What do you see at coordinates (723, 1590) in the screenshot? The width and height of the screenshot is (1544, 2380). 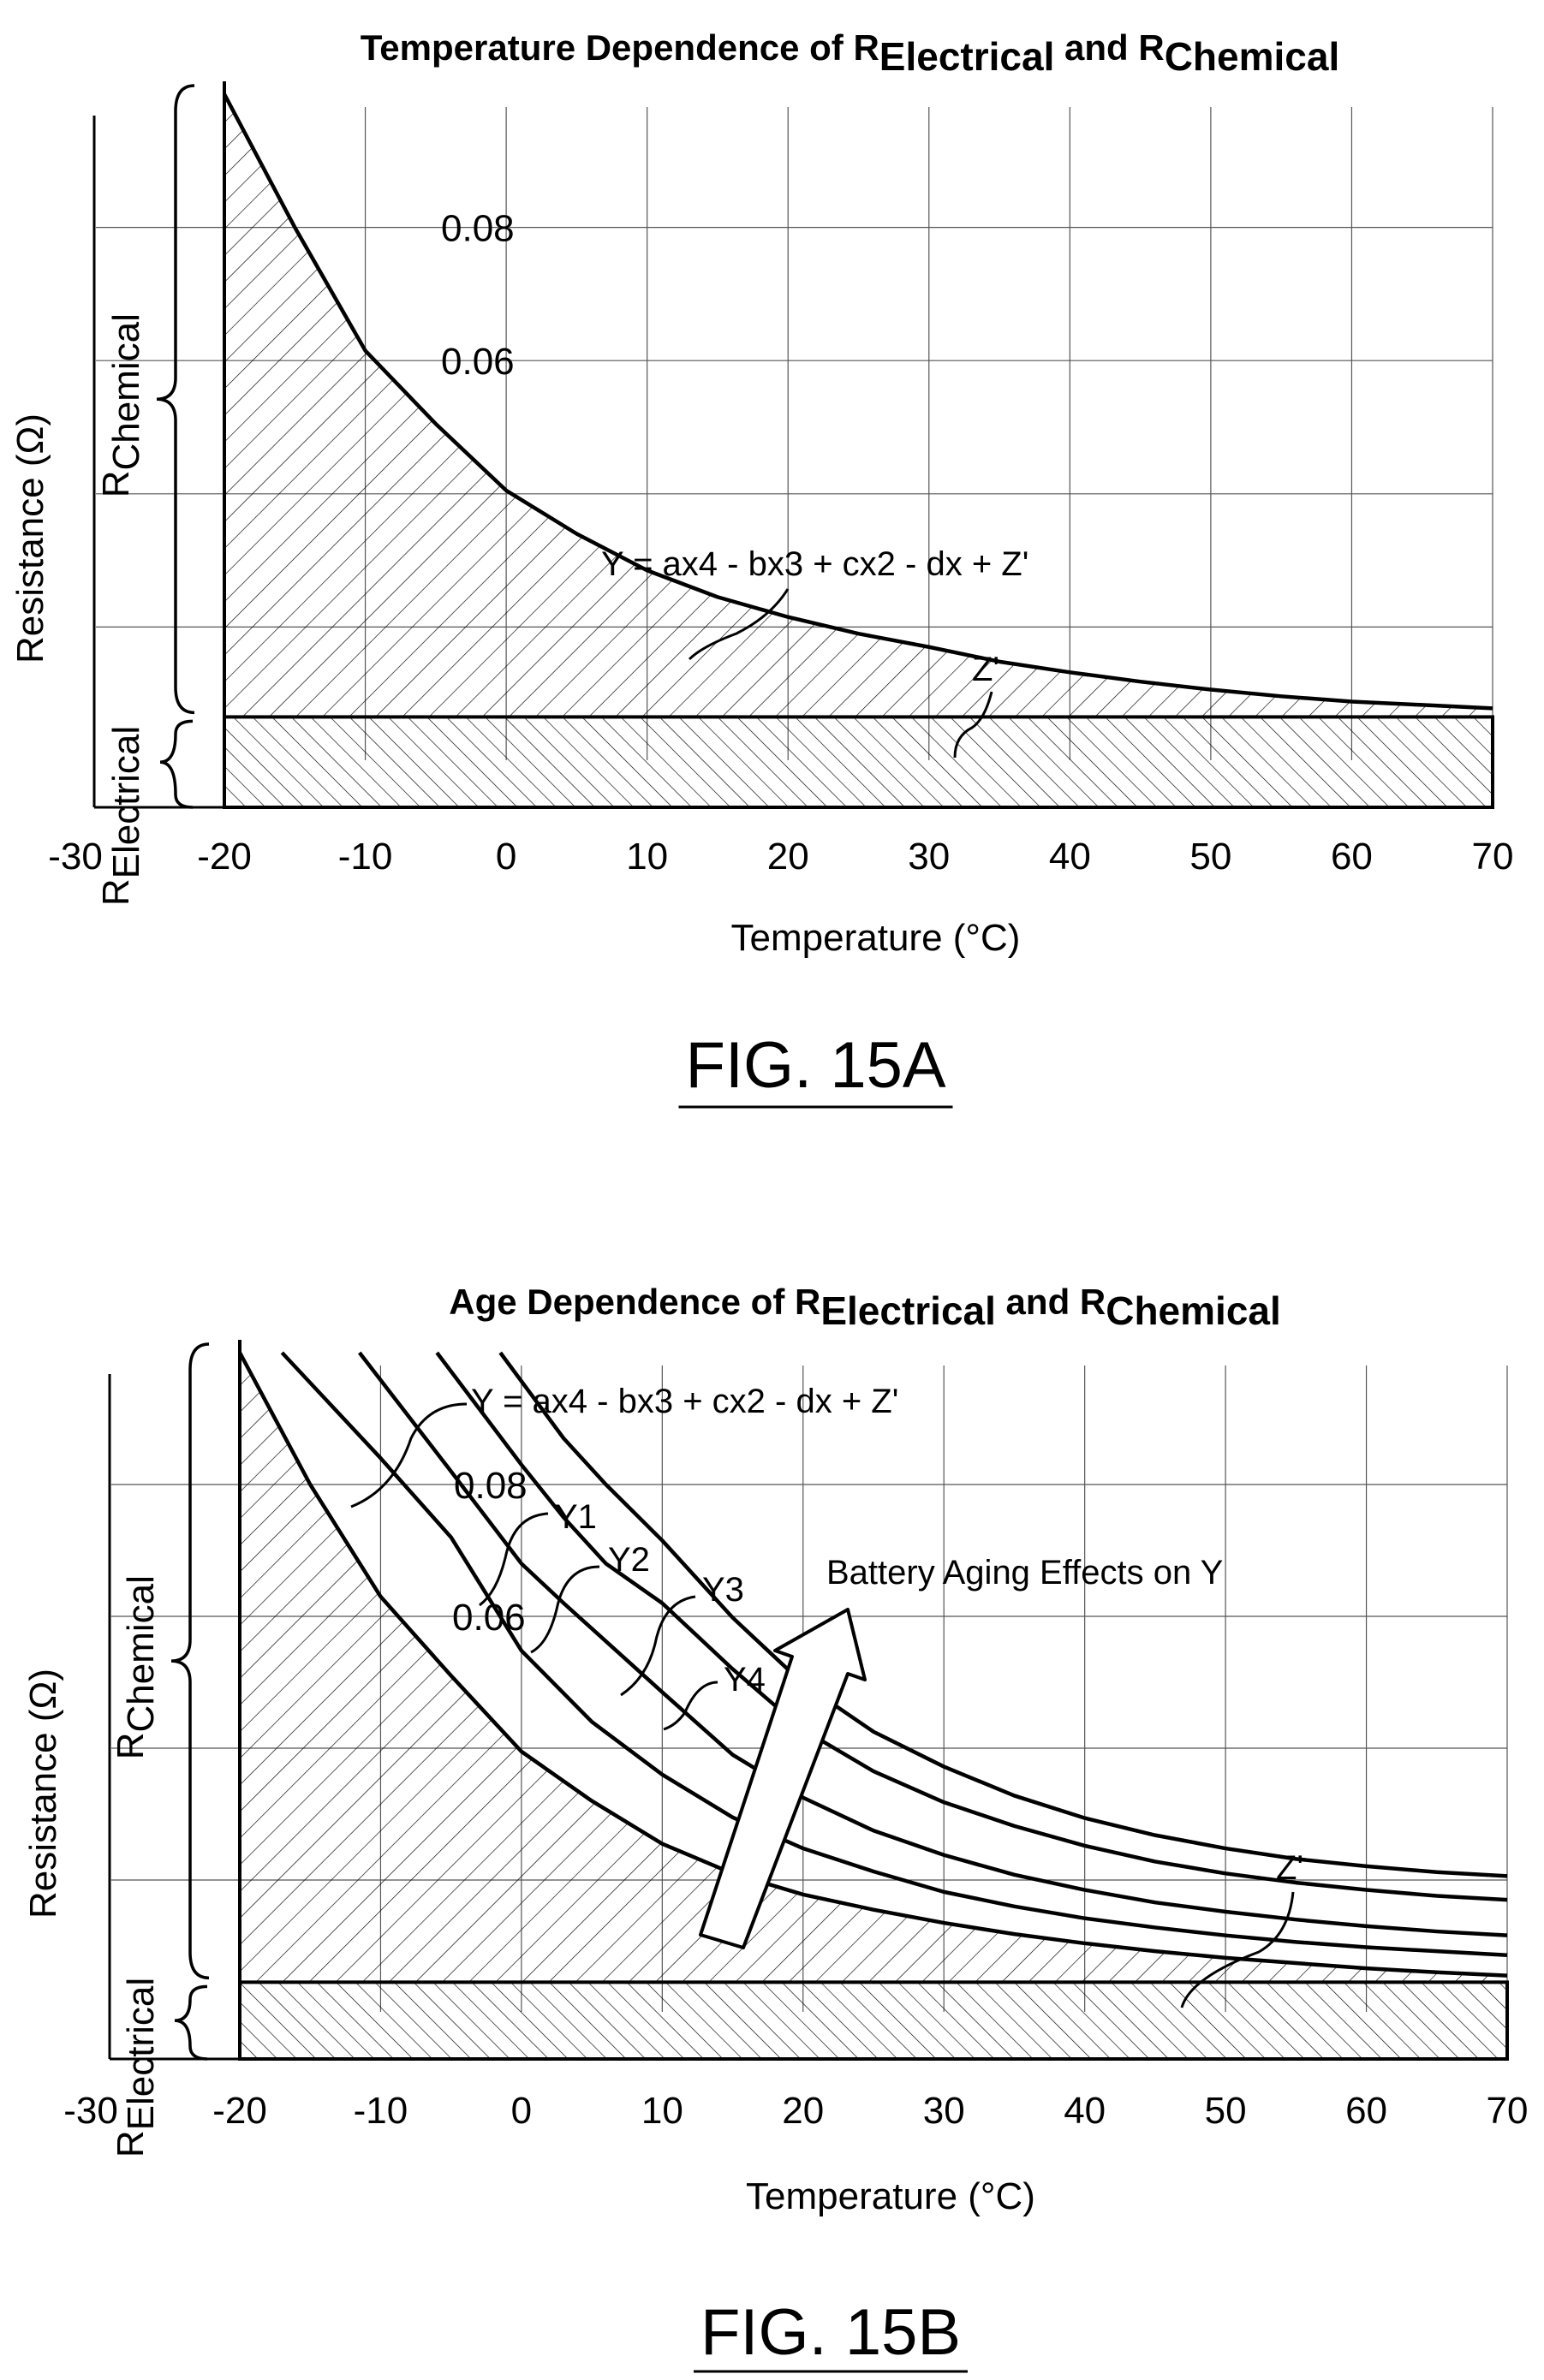 I see `y3-label: Y3` at bounding box center [723, 1590].